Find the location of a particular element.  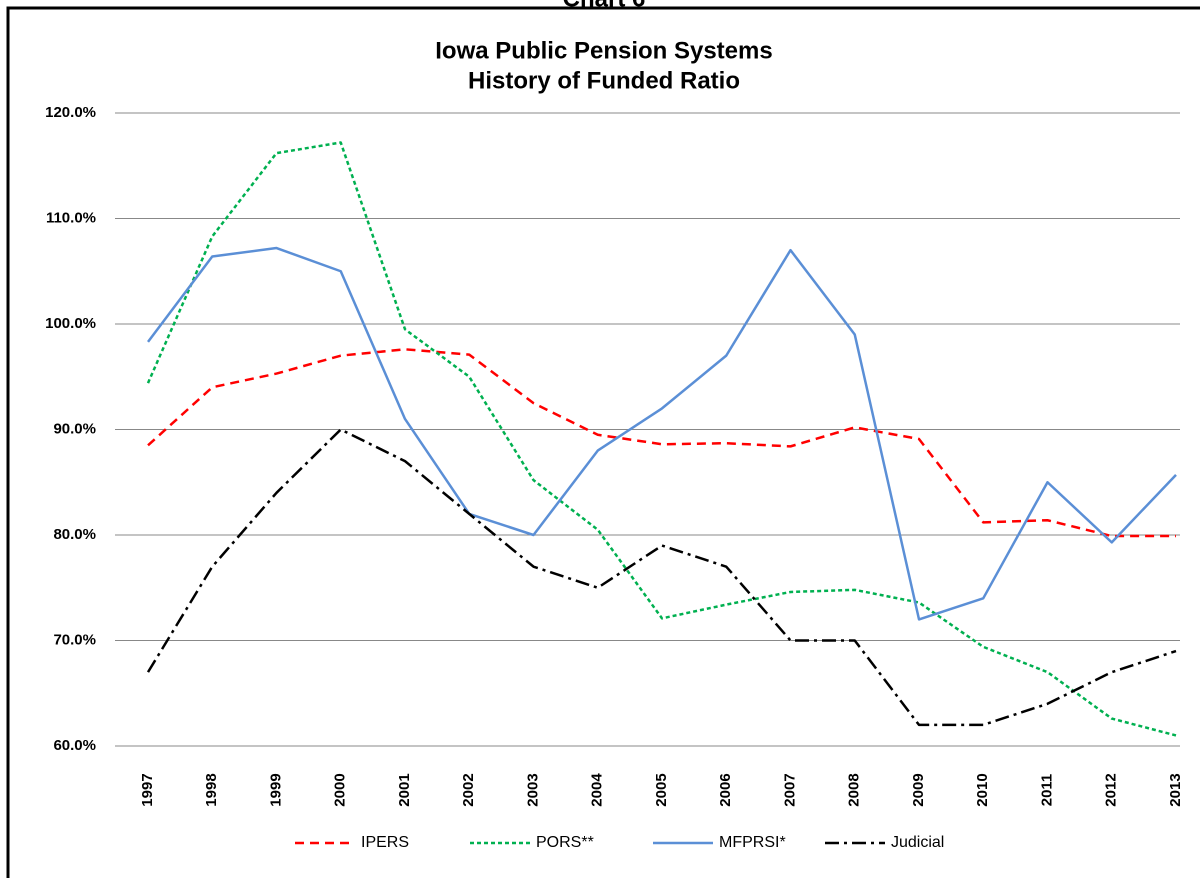

x-tick-label: 2001 is located at coordinates (404, 789).